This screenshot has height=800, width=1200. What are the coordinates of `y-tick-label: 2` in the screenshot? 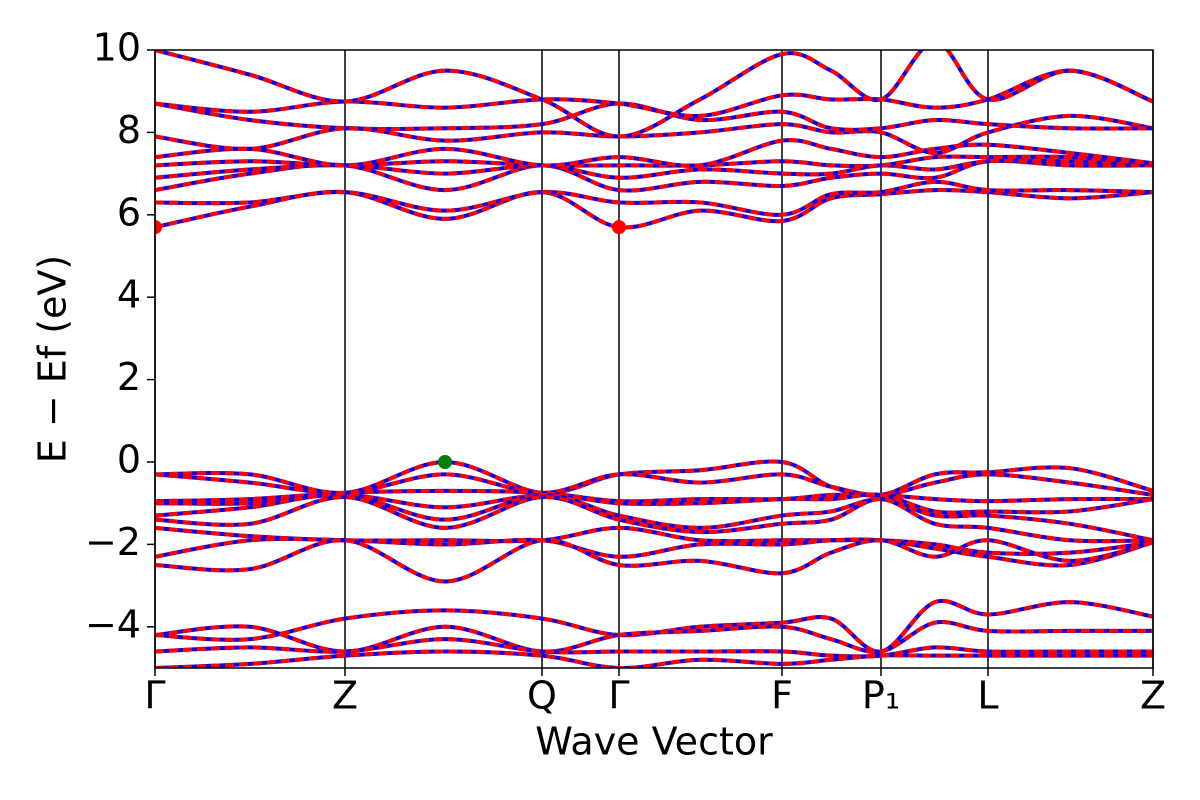 It's located at (129, 377).